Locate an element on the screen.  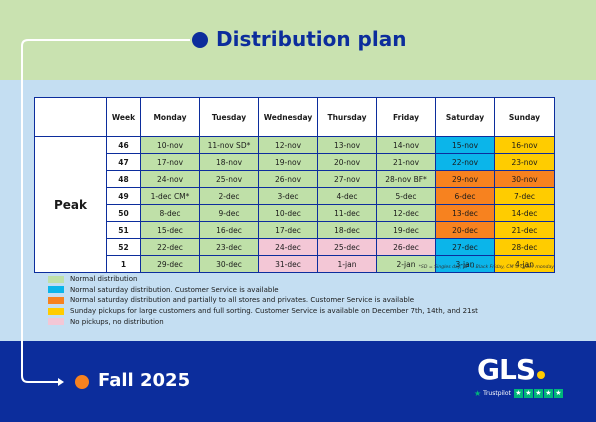
day-cell: 13-dec is located at coordinates (465, 213).